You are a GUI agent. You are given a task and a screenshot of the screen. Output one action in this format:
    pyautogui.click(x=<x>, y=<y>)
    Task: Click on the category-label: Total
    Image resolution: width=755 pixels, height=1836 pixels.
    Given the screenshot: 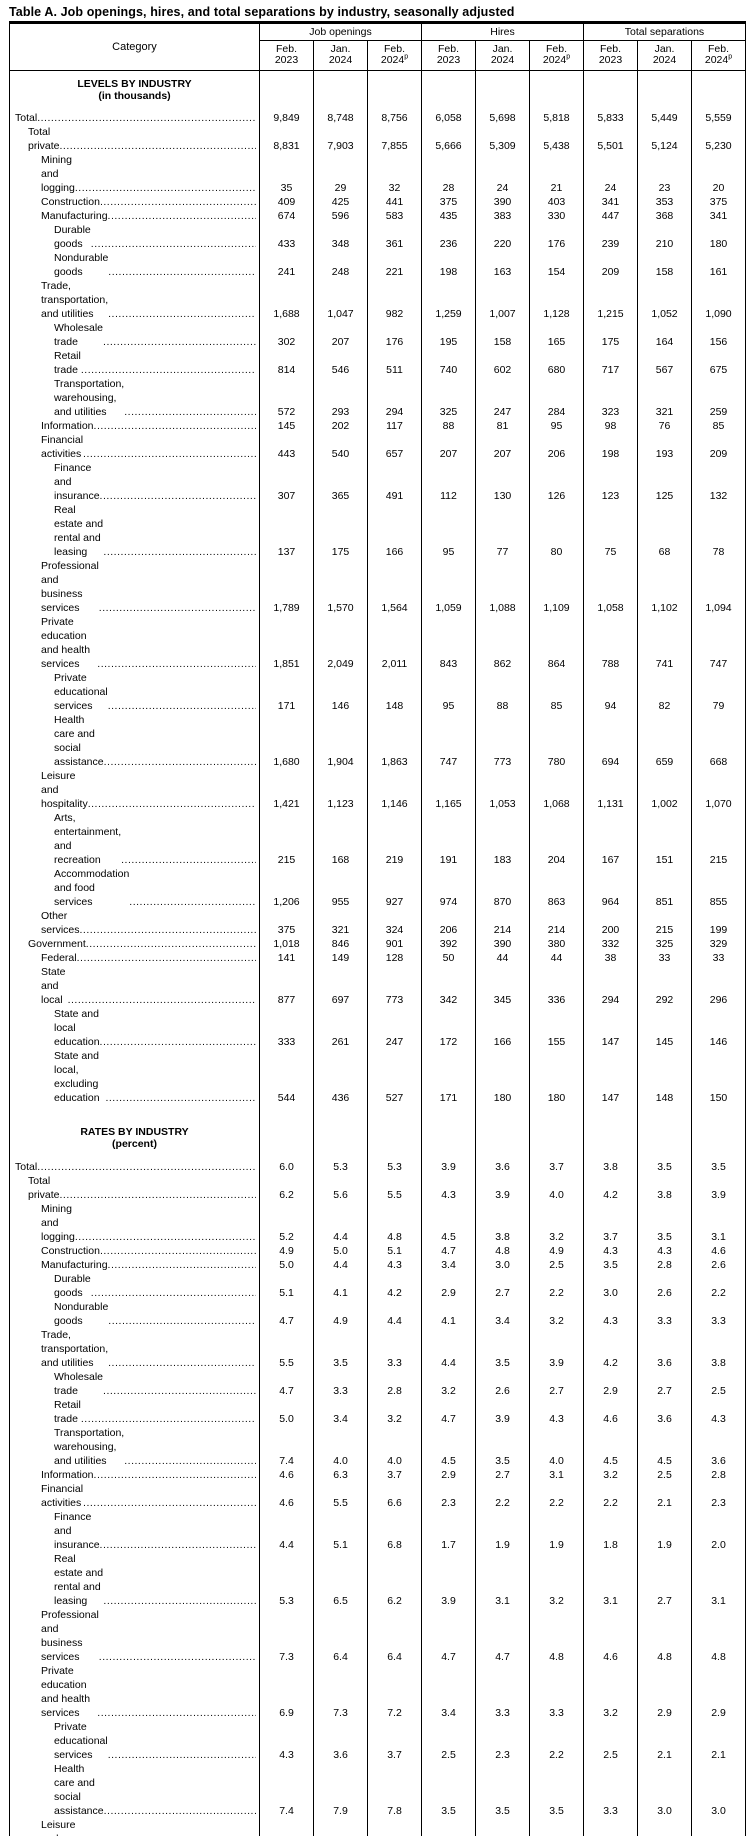 What is the action you would take?
    pyautogui.click(x=26, y=1167)
    